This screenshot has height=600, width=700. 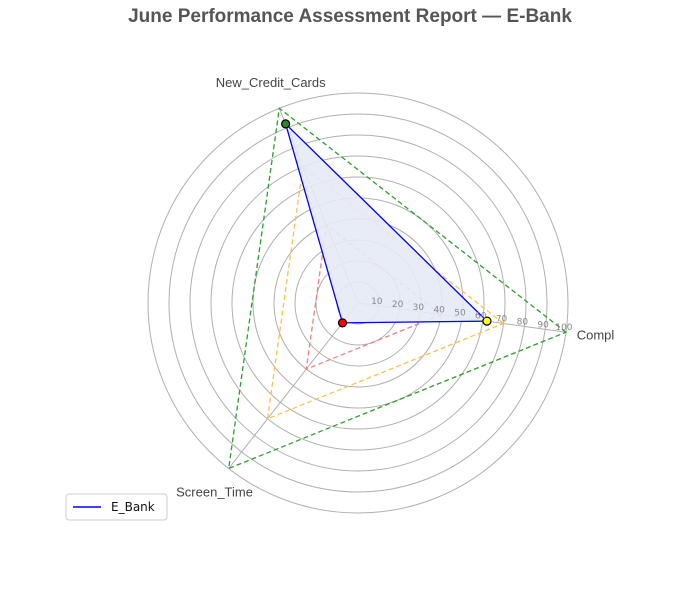 I want to click on legend-box, so click(x=116, y=507).